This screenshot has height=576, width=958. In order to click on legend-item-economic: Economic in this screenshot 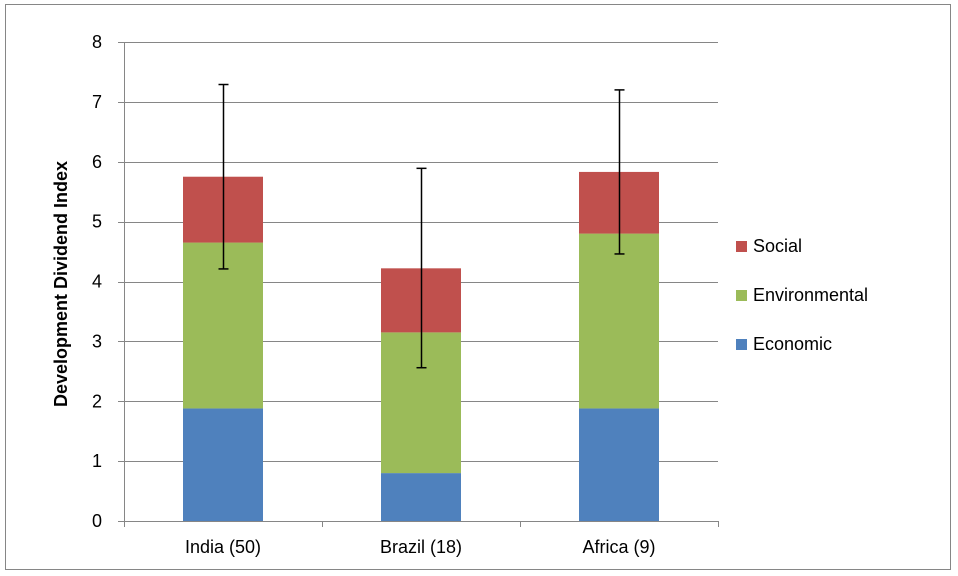, I will do `click(784, 344)`.